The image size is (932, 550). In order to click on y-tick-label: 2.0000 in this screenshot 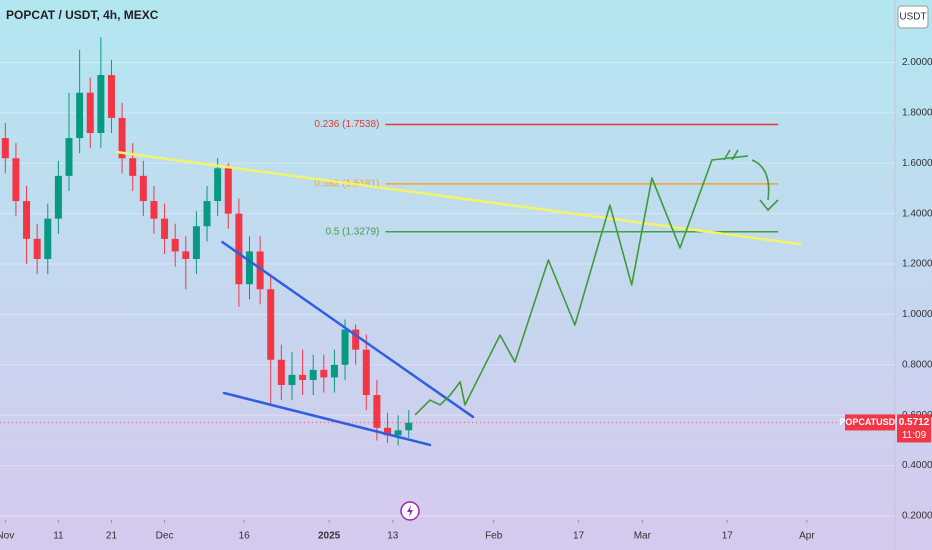, I will do `click(917, 62)`.